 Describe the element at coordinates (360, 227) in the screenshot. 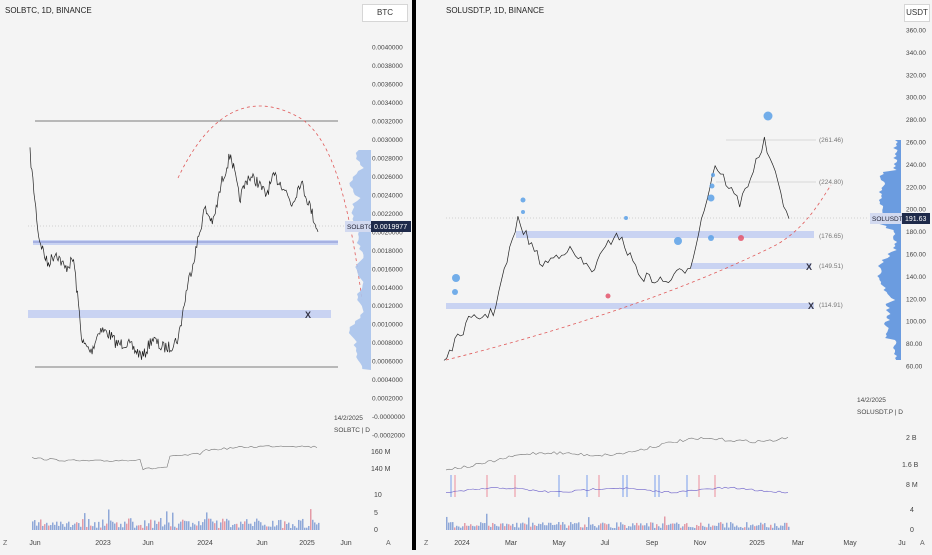

I see `symbol-tag-label: SOLBTC` at that location.